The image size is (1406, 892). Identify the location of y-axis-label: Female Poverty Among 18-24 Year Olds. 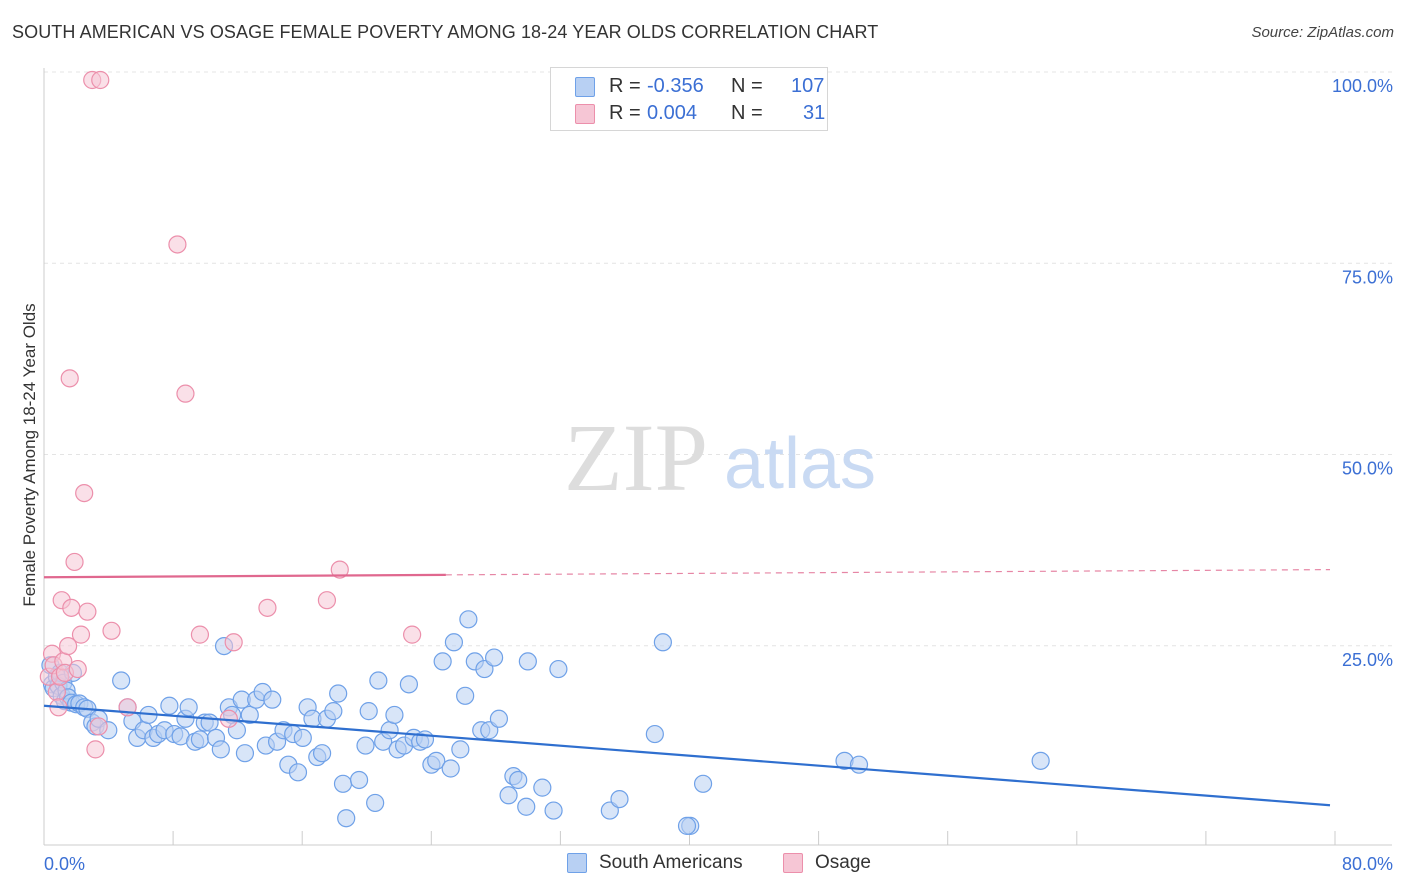
(29, 454).